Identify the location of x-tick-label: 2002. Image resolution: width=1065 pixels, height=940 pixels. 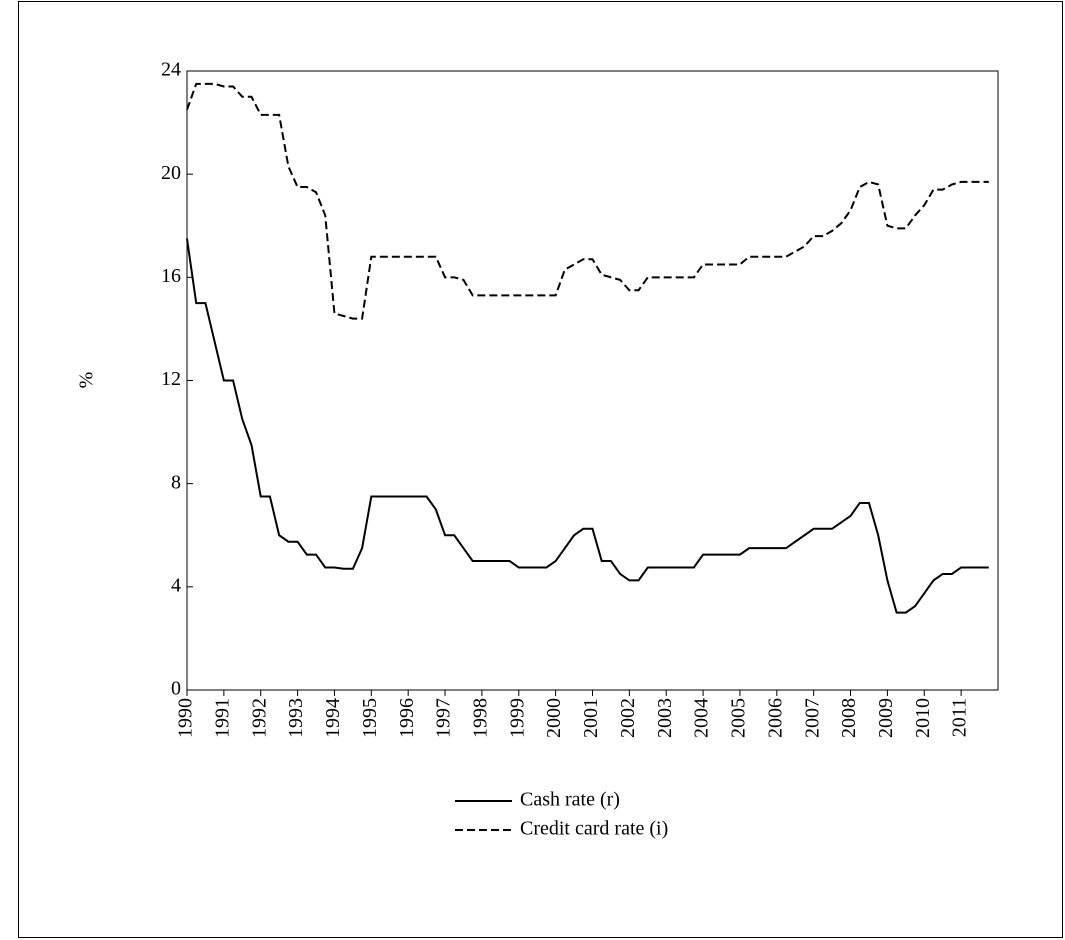
(628, 718).